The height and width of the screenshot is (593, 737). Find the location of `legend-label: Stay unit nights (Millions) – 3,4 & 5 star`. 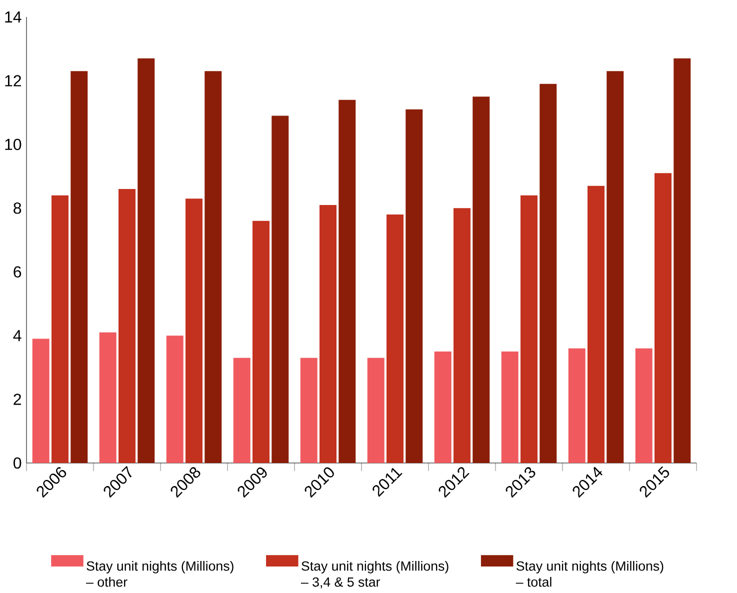

legend-label: Stay unit nights (Millions) – 3,4 & 5 star is located at coordinates (374, 574).